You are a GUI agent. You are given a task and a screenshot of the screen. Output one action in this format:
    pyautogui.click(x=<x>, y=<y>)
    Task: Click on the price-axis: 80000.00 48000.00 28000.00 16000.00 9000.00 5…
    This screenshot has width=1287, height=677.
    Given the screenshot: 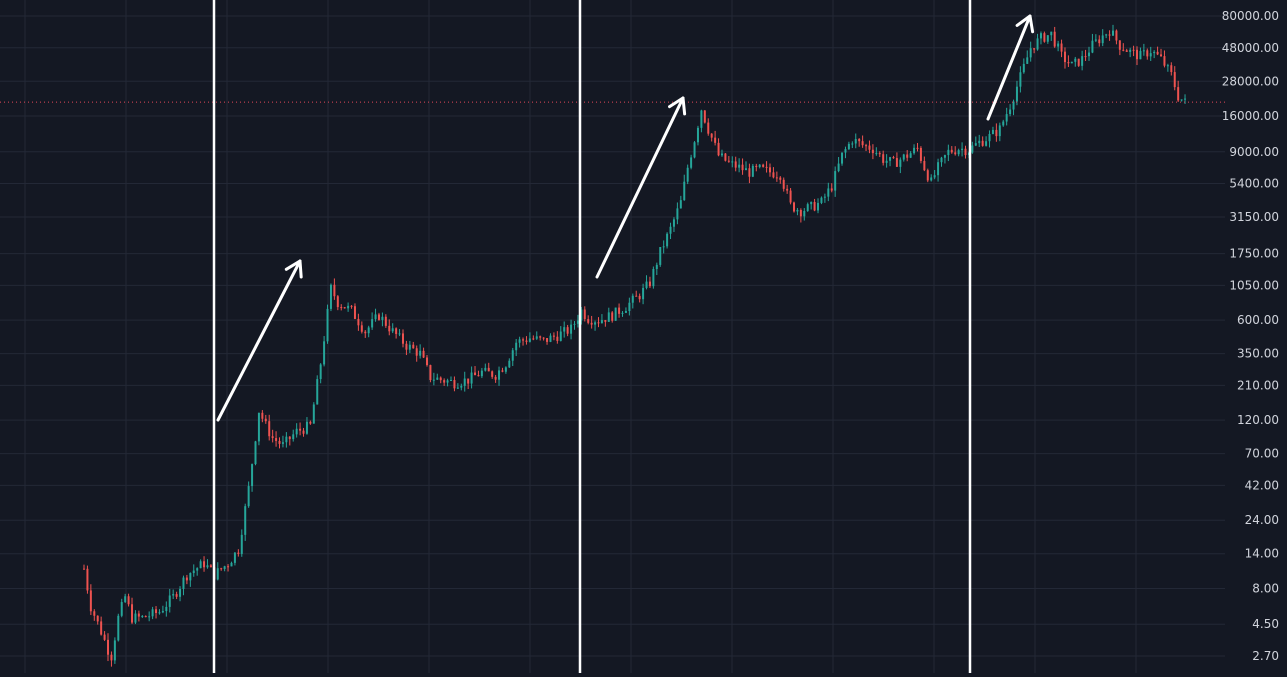 What is the action you would take?
    pyautogui.click(x=1250, y=336)
    